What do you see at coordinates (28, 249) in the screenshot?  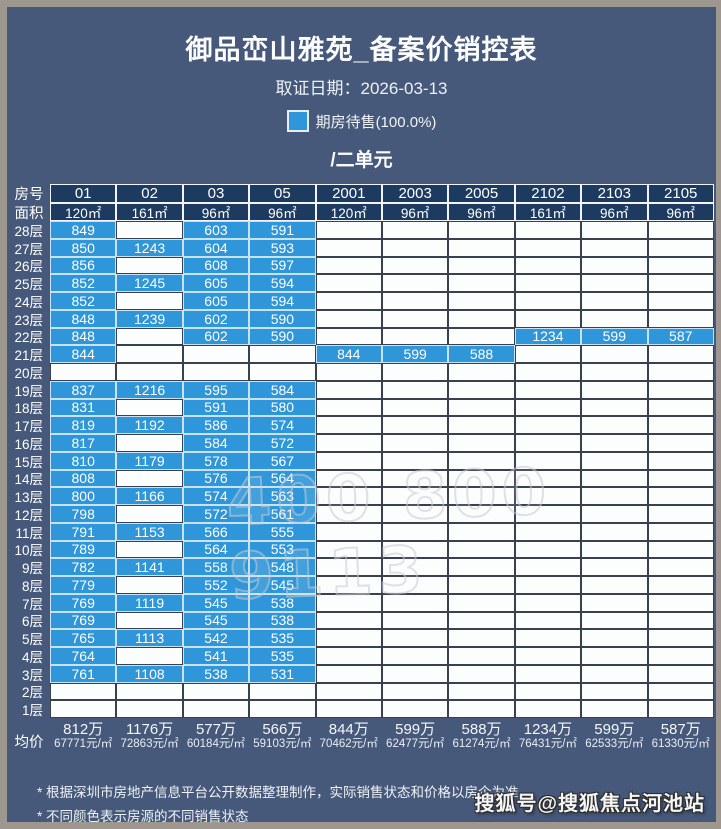 I see `floor-label: 27层` at bounding box center [28, 249].